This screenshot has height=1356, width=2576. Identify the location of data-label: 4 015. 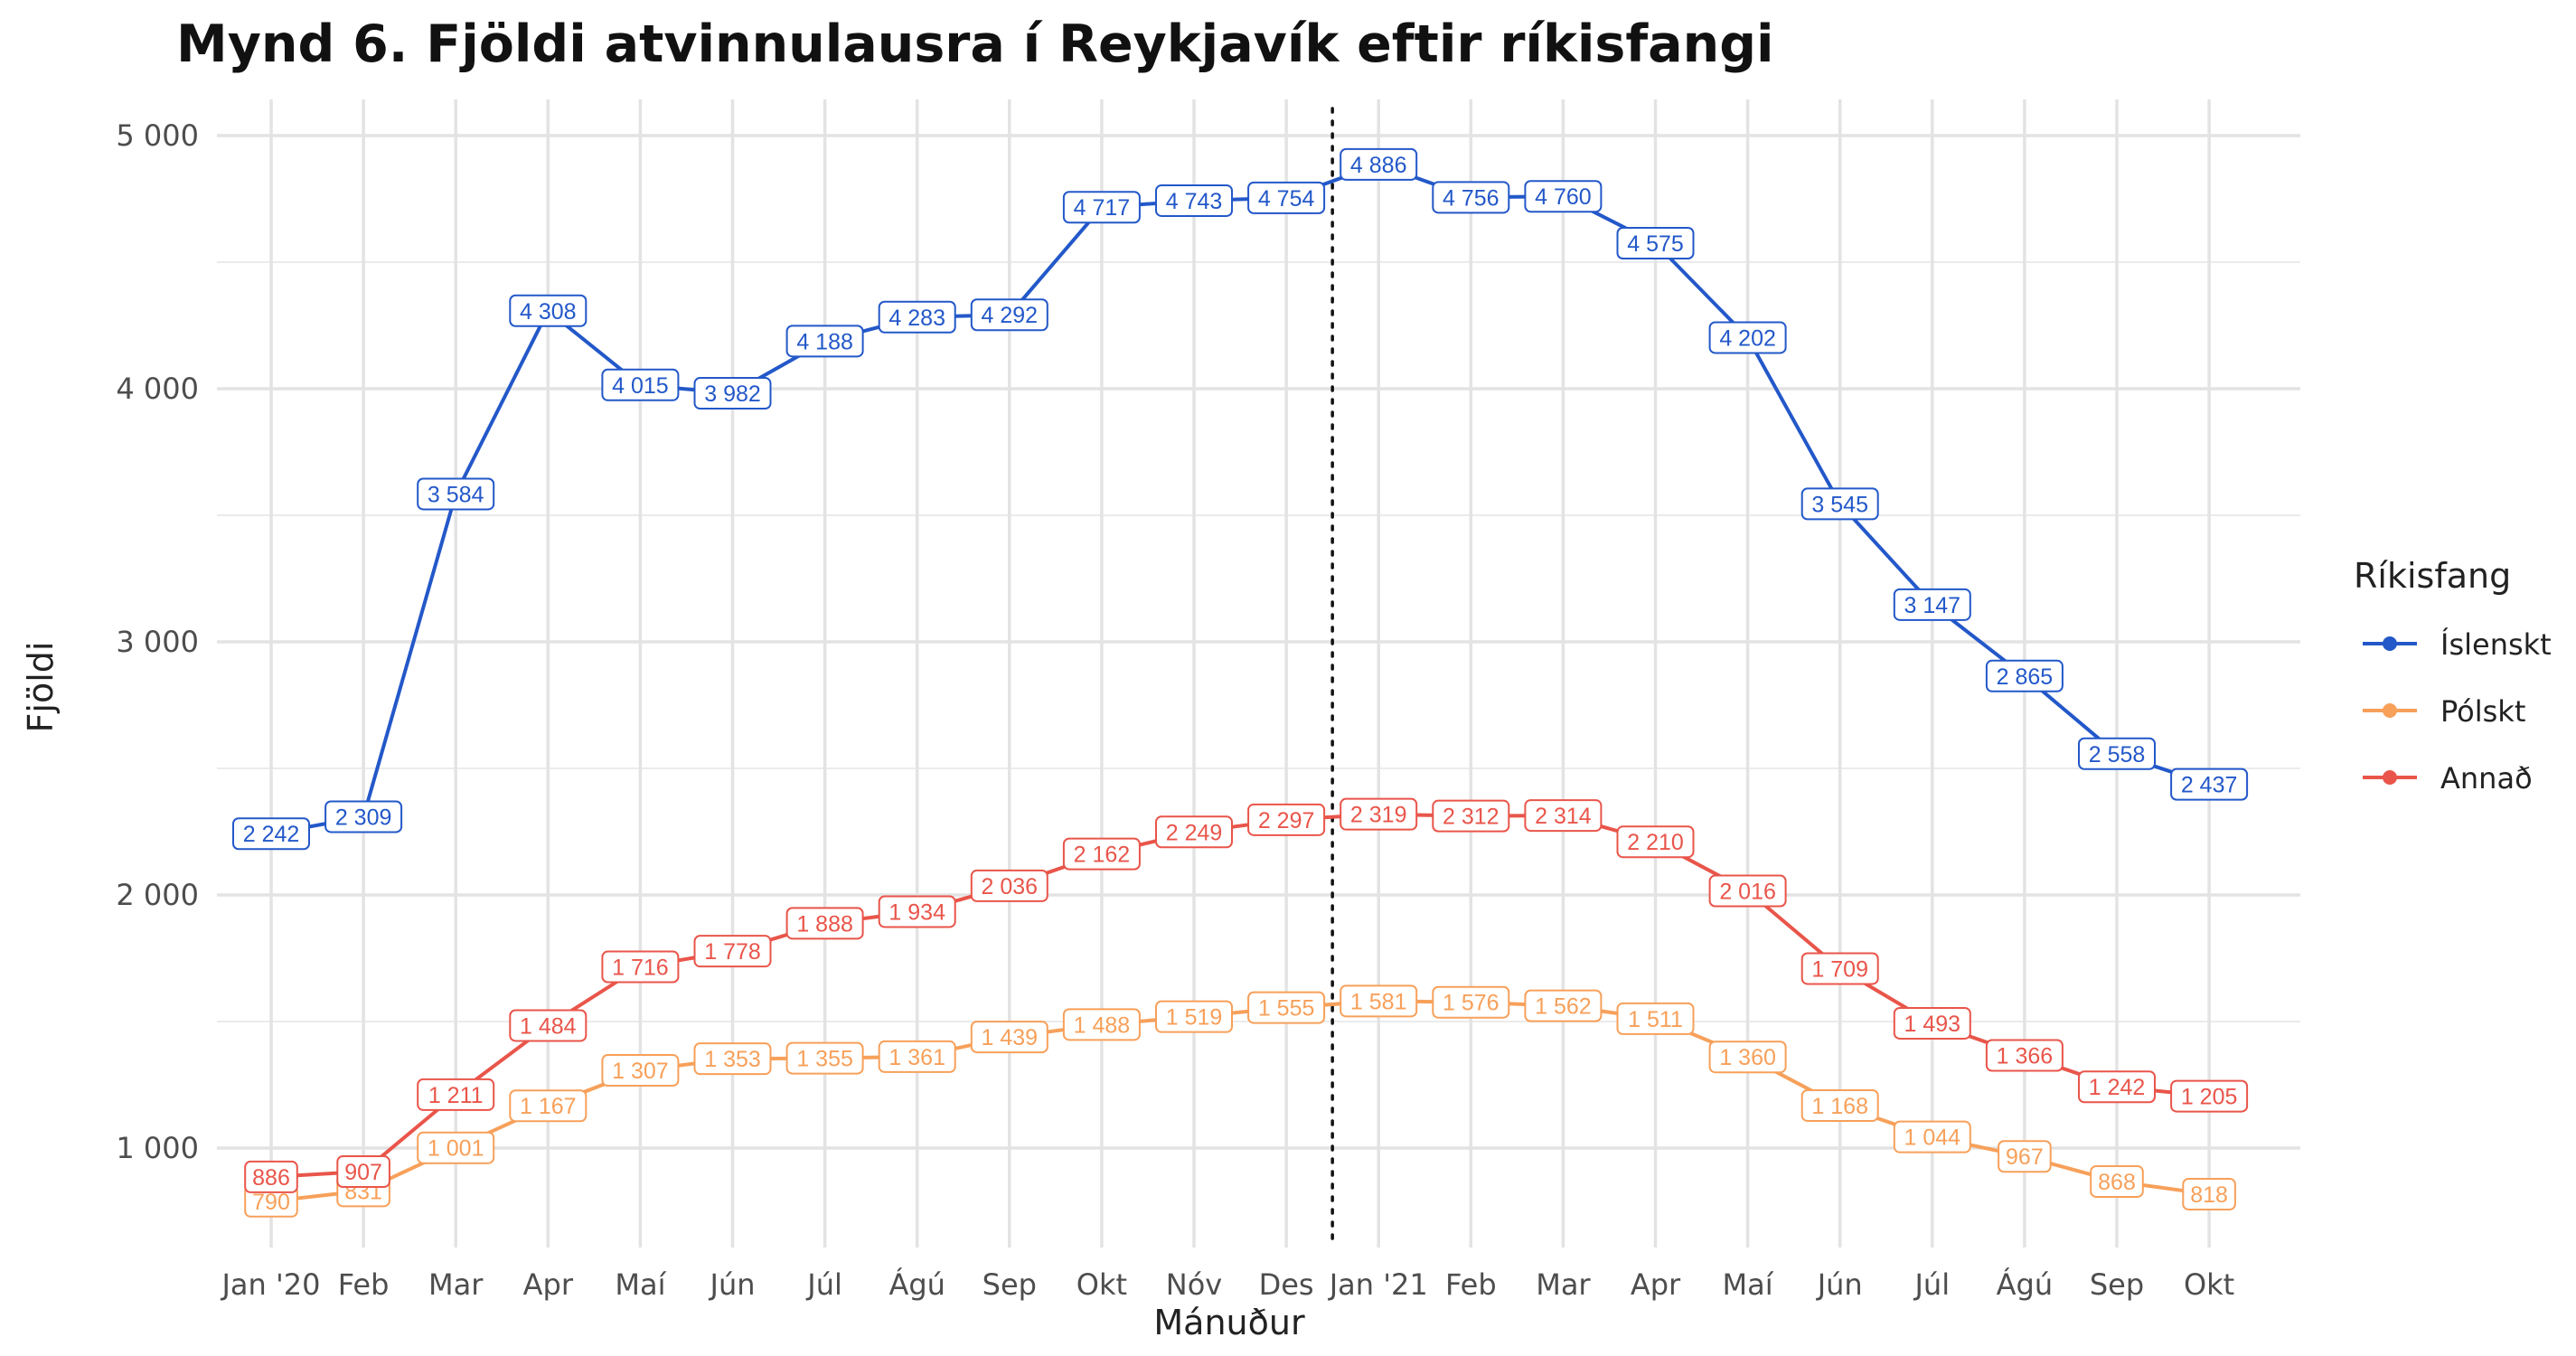
(640, 386).